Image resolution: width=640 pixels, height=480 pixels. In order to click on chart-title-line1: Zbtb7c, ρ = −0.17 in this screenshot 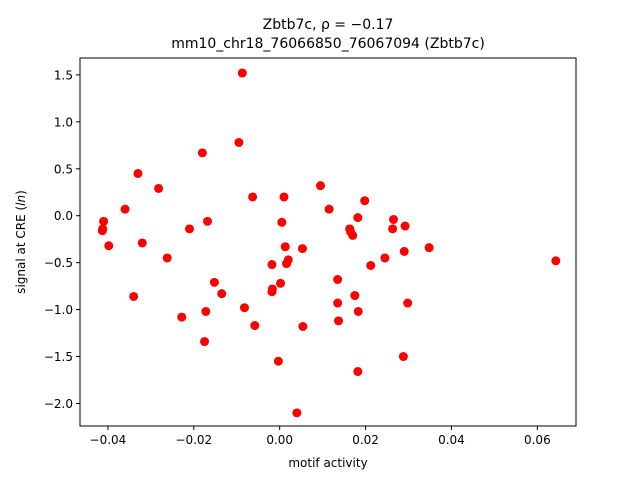, I will do `click(328, 25)`.